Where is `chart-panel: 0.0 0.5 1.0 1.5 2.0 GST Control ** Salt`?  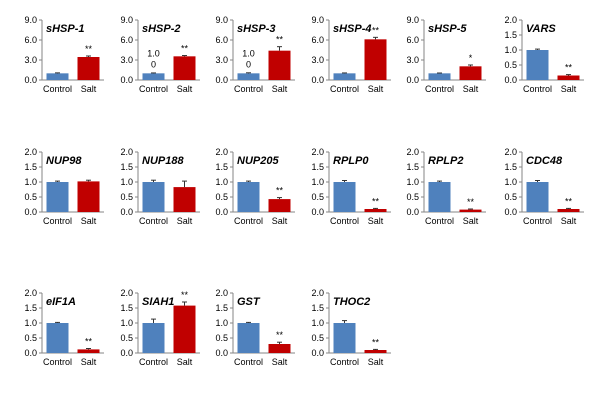 chart-panel: 0.0 0.5 1.0 1.5 2.0 GST Control ** Salt is located at coordinates (255, 327).